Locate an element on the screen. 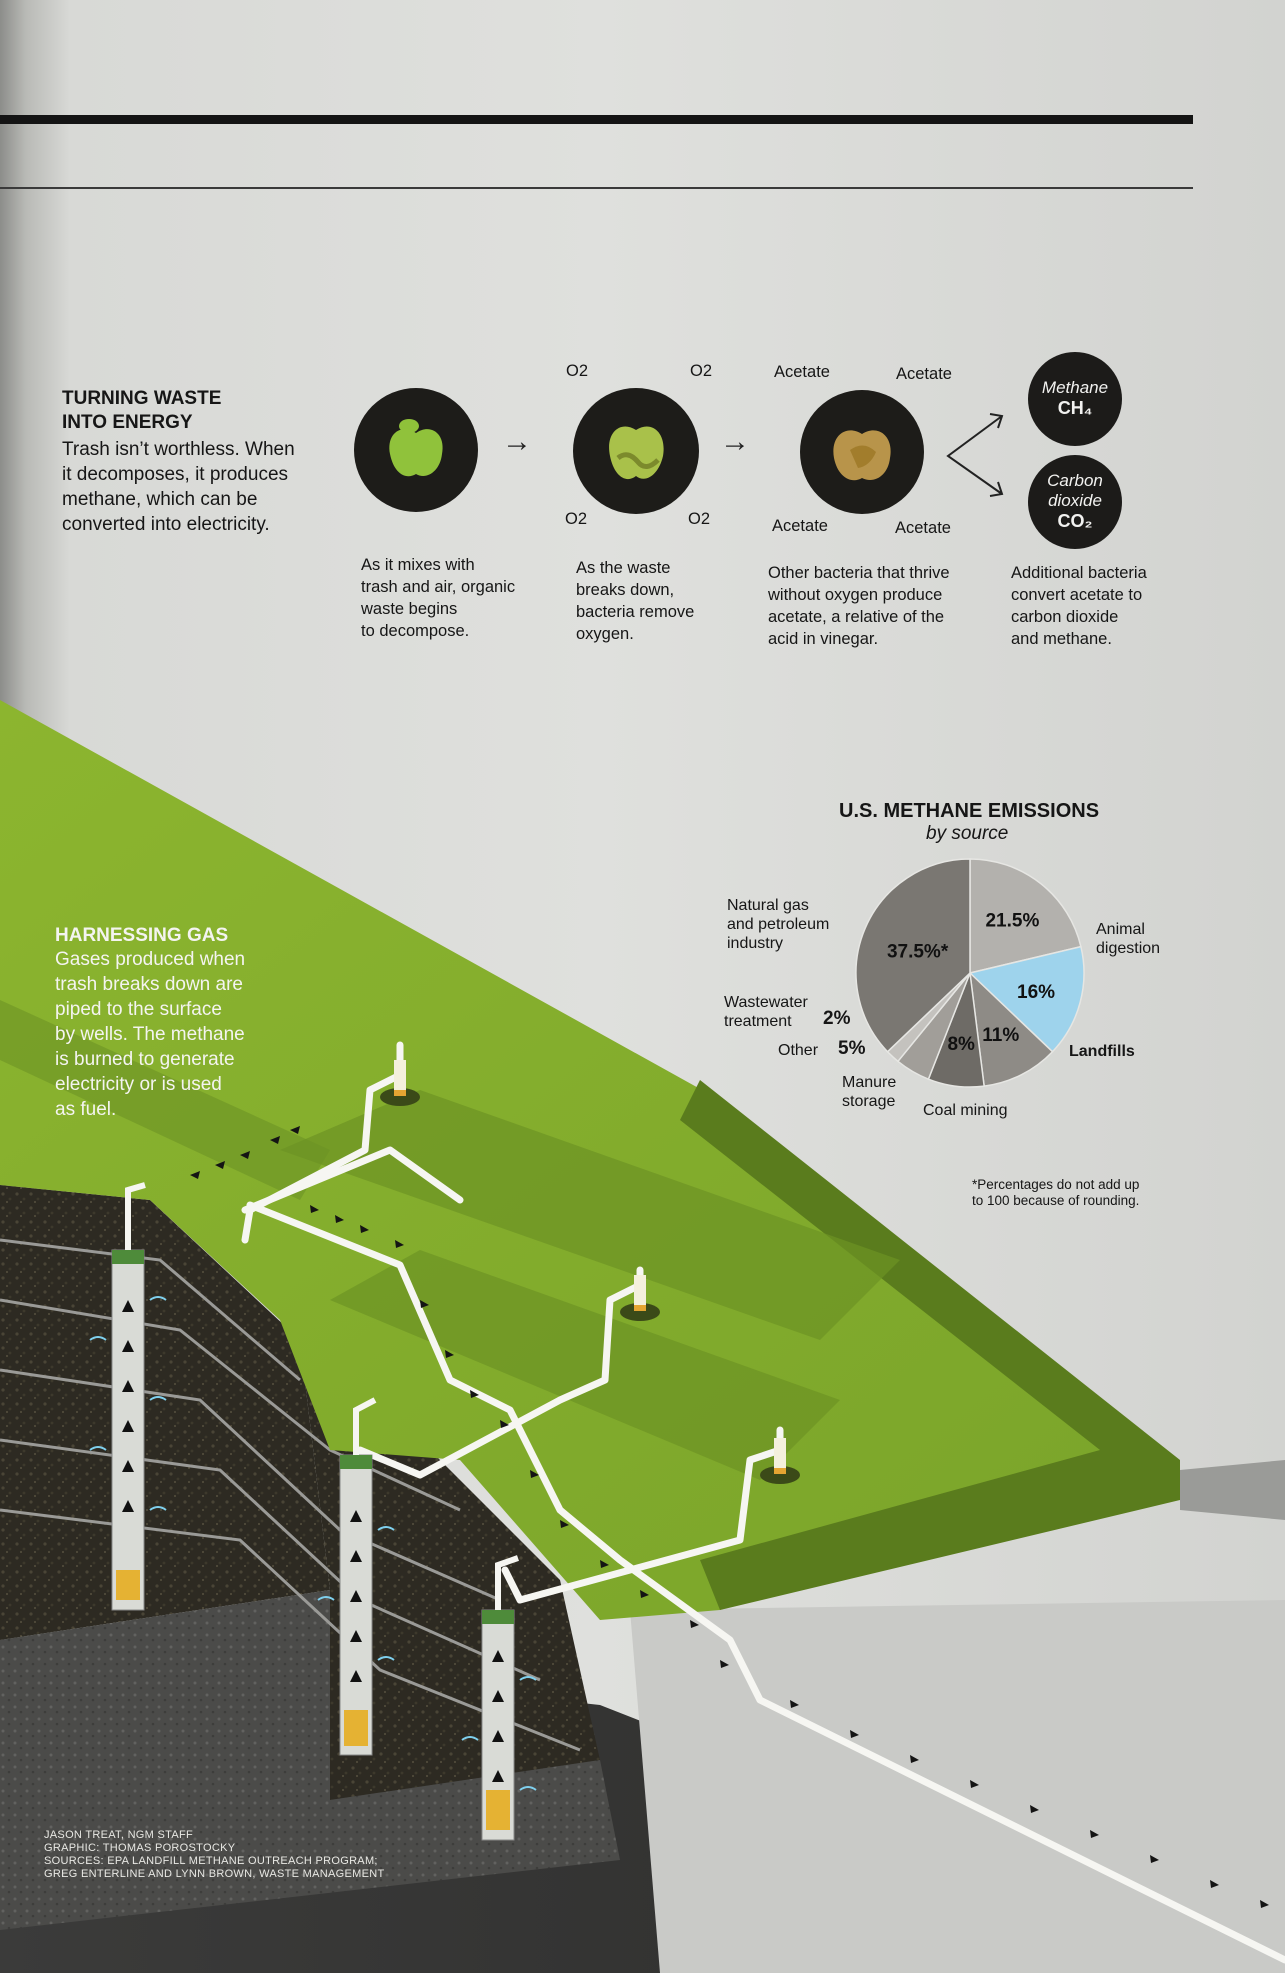  methane-name: Methane is located at coordinates (1075, 387).